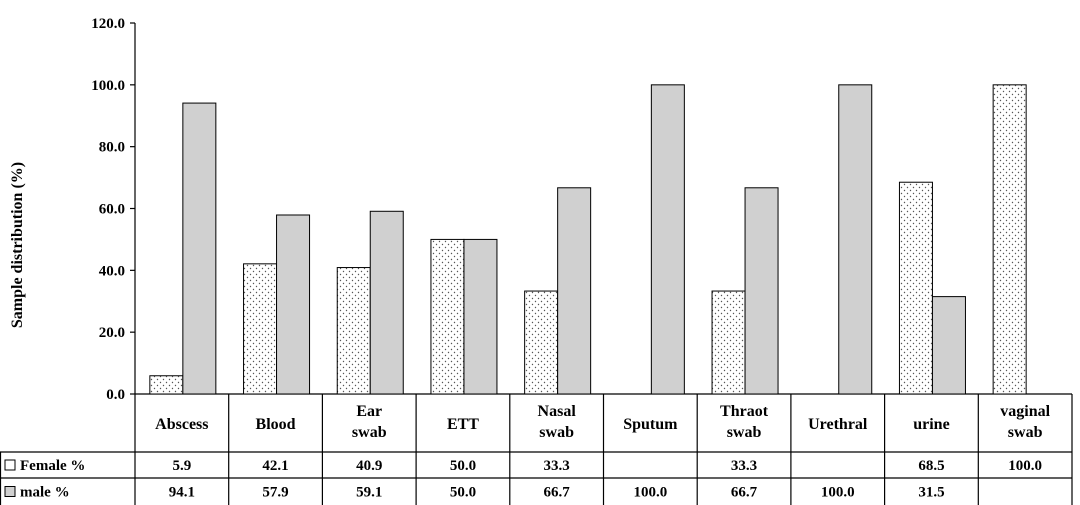 This screenshot has width=1080, height=505. Describe the element at coordinates (112, 148) in the screenshot. I see `y-tick-label: 80.0` at that location.